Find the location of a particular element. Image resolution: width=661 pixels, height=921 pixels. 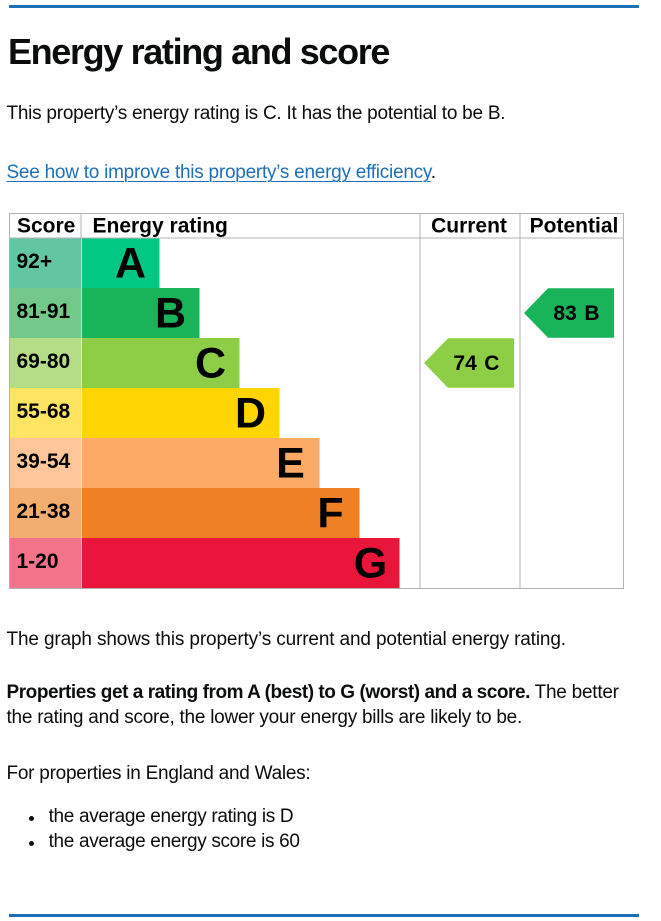

svg-text: 39-54 is located at coordinates (43, 461).